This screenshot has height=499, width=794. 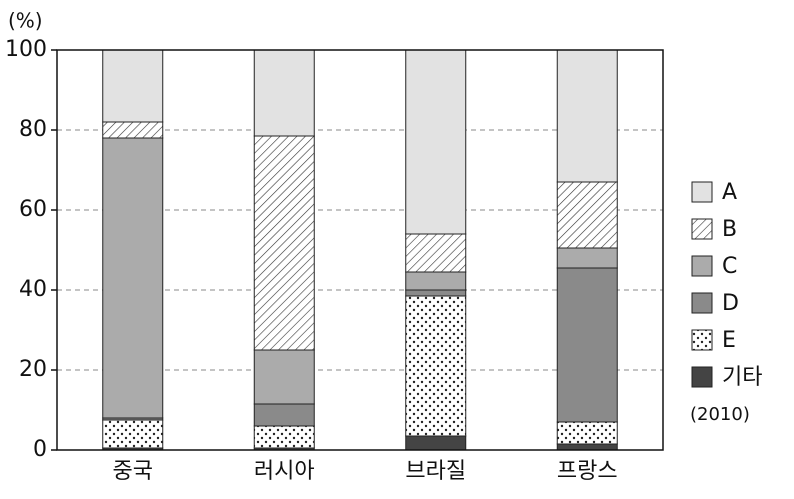 I want to click on x-tick-label: 프랑스, so click(x=587, y=471).